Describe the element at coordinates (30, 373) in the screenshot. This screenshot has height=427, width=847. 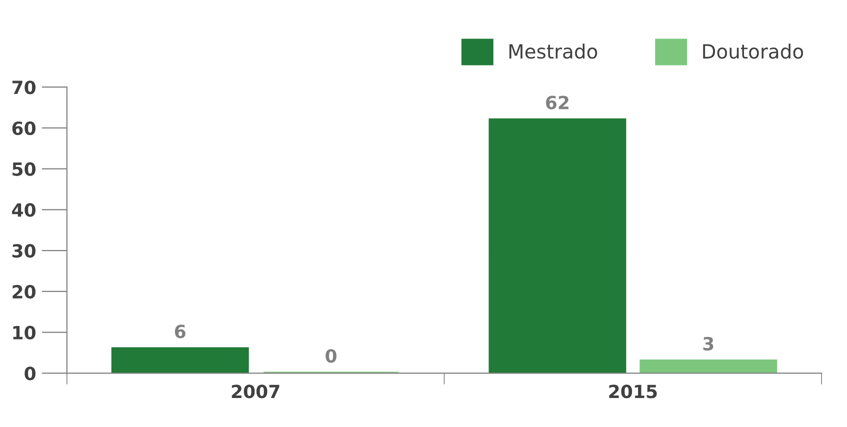
I see `y-tick-label: 0` at that location.